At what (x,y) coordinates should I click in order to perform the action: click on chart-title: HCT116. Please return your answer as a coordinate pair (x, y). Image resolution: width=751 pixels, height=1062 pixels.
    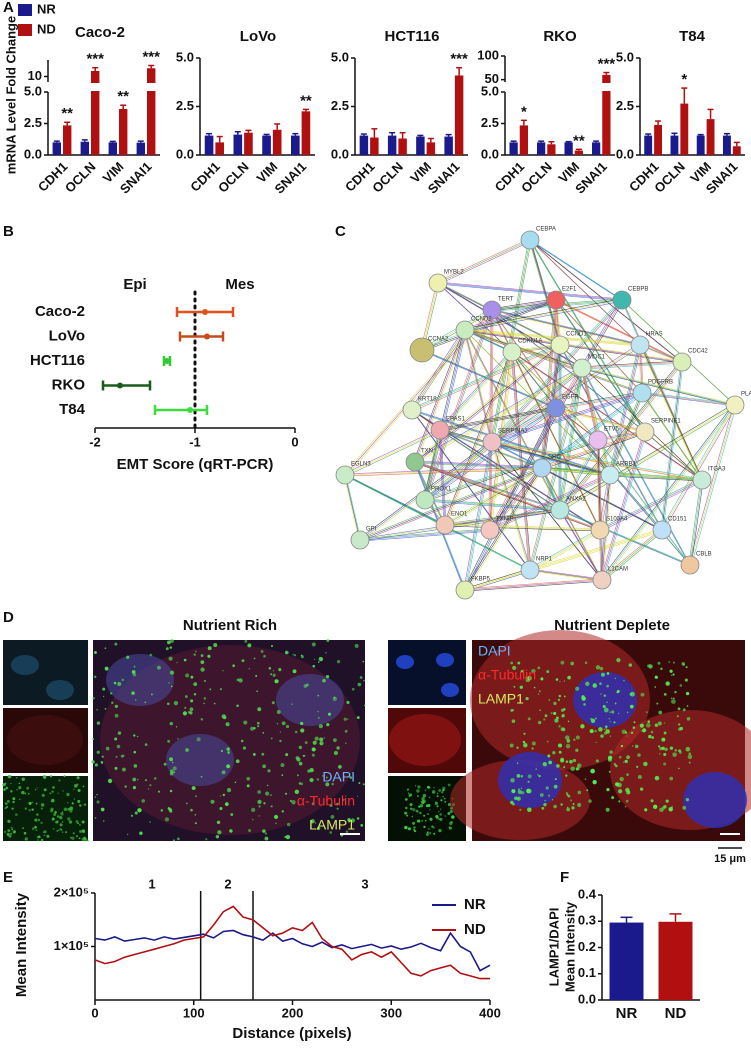
    Looking at the image, I should click on (411, 36).